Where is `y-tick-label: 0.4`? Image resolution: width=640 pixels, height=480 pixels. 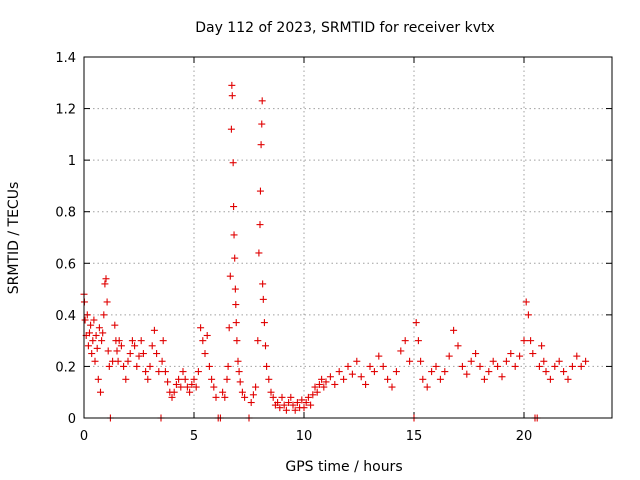
y-tick-label: 0.4 is located at coordinates (65, 316).